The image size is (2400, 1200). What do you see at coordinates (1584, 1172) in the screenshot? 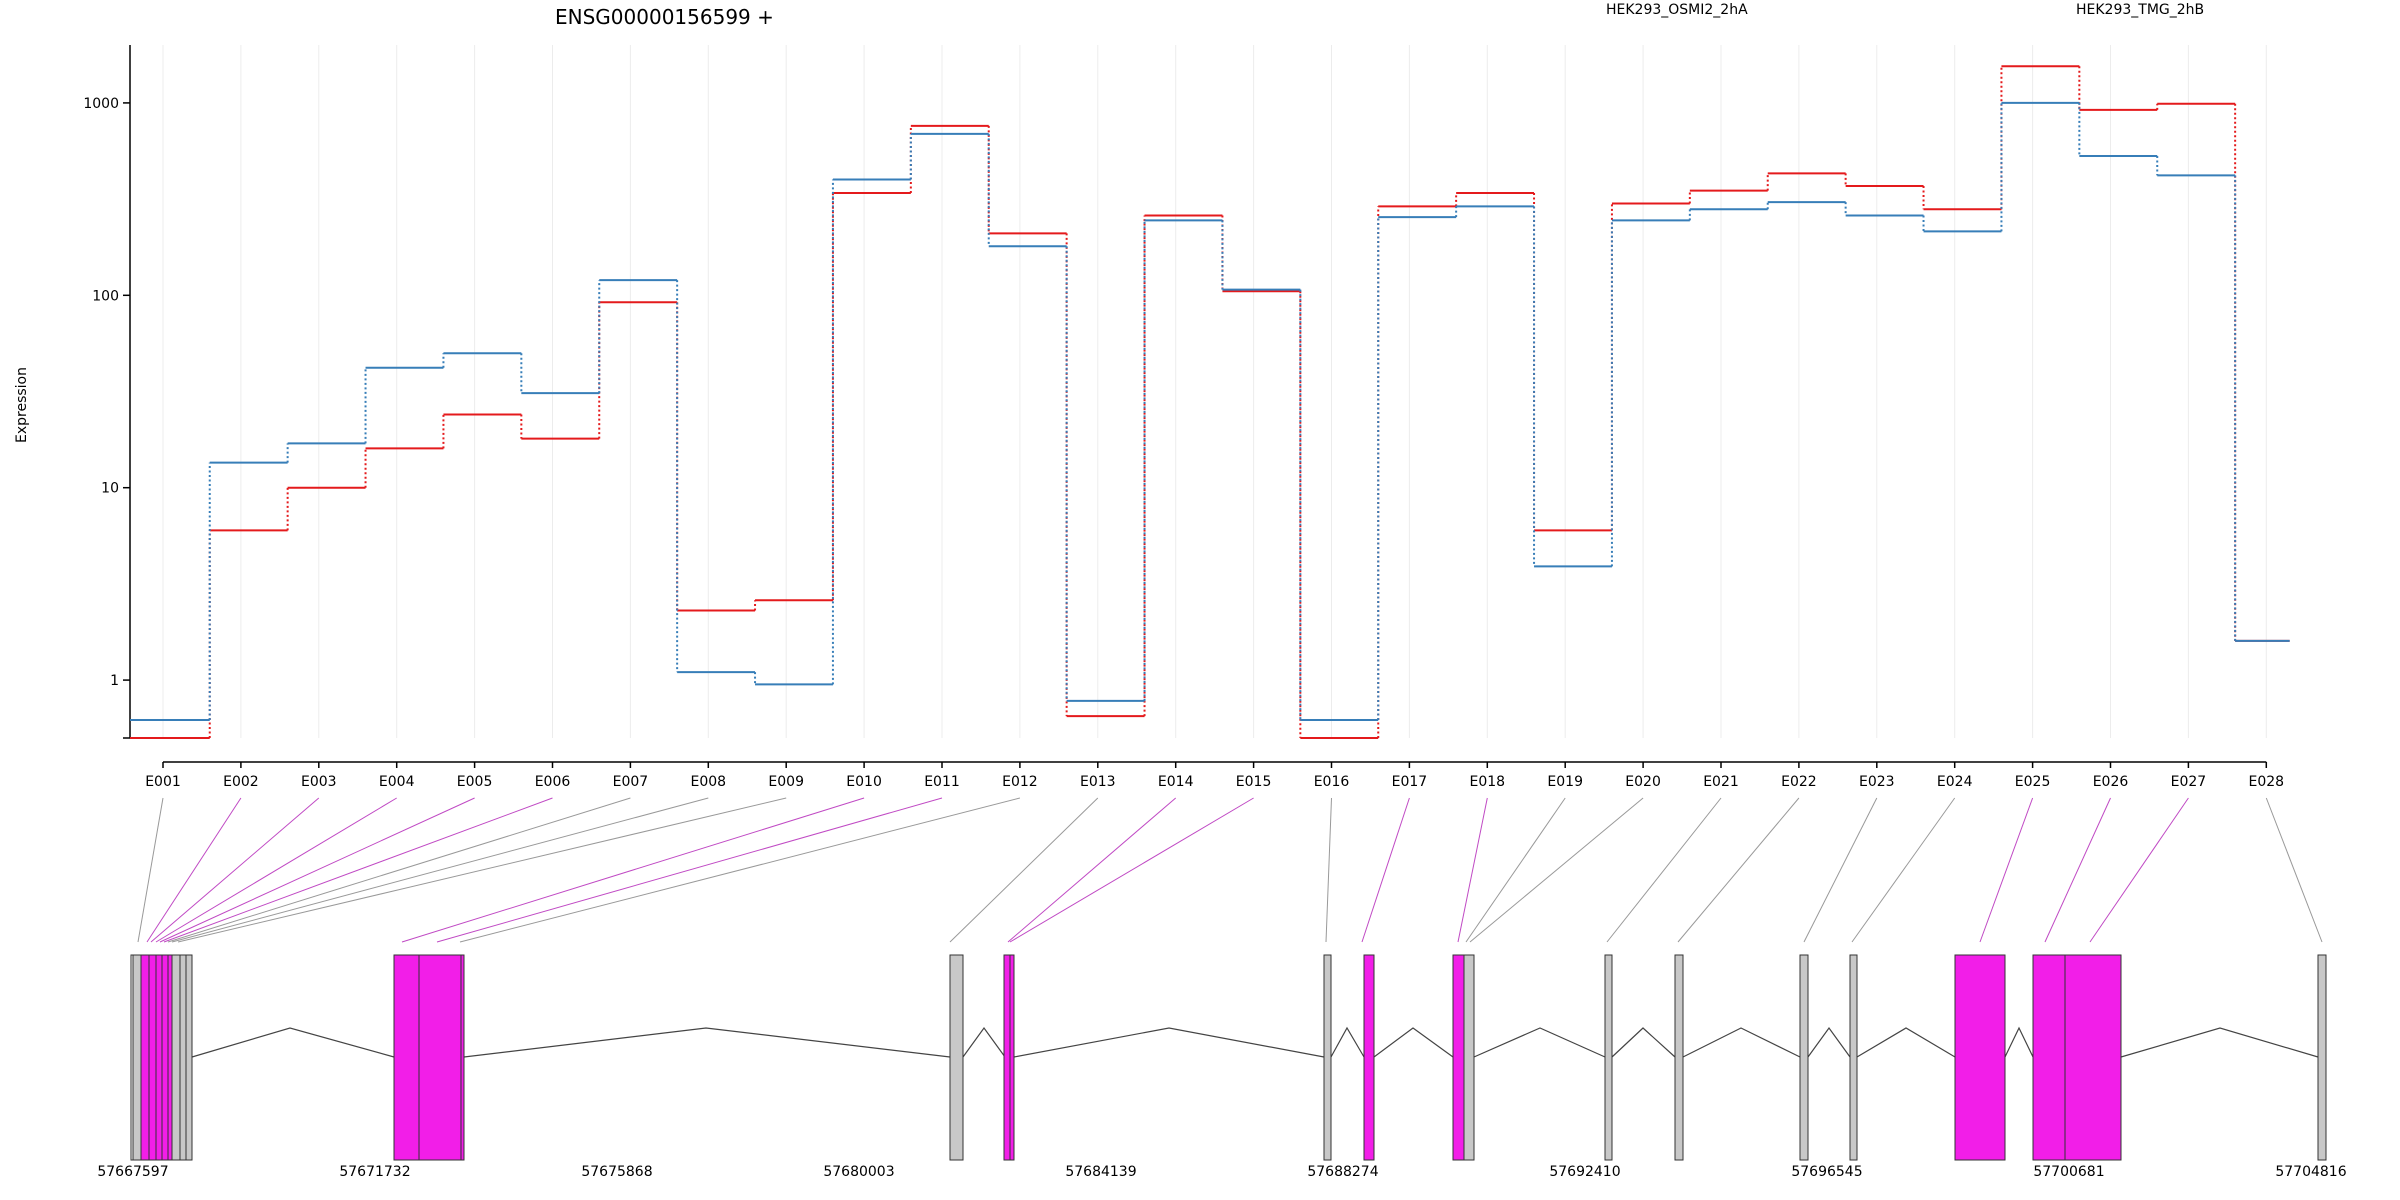
I see `genomic-coordinate-label: 57692410` at bounding box center [1584, 1172].